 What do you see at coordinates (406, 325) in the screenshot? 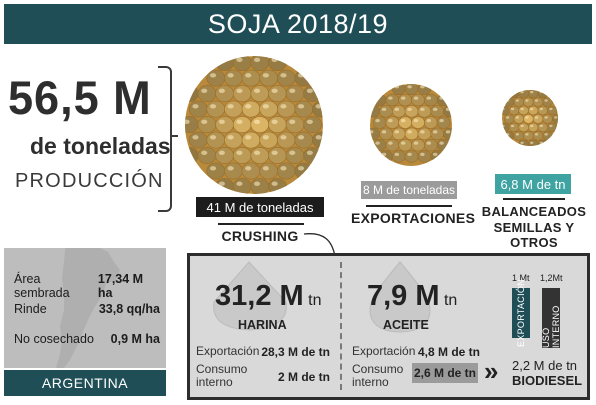
I see `aceite-title: ACEITE` at bounding box center [406, 325].